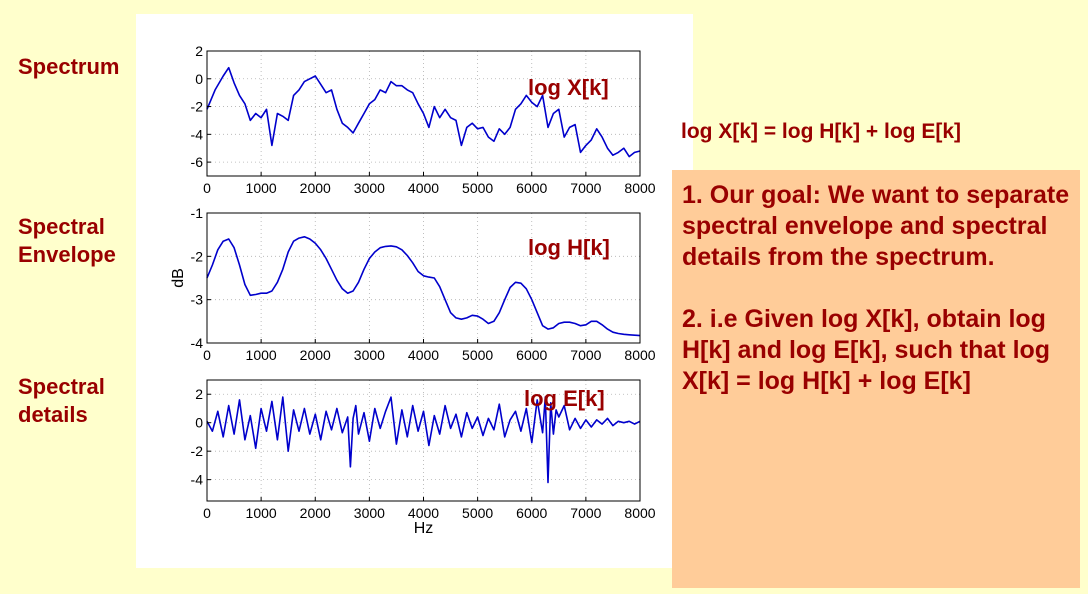 The width and height of the screenshot is (1088, 594). I want to click on plot-overlay-label: log E[k], so click(564, 398).